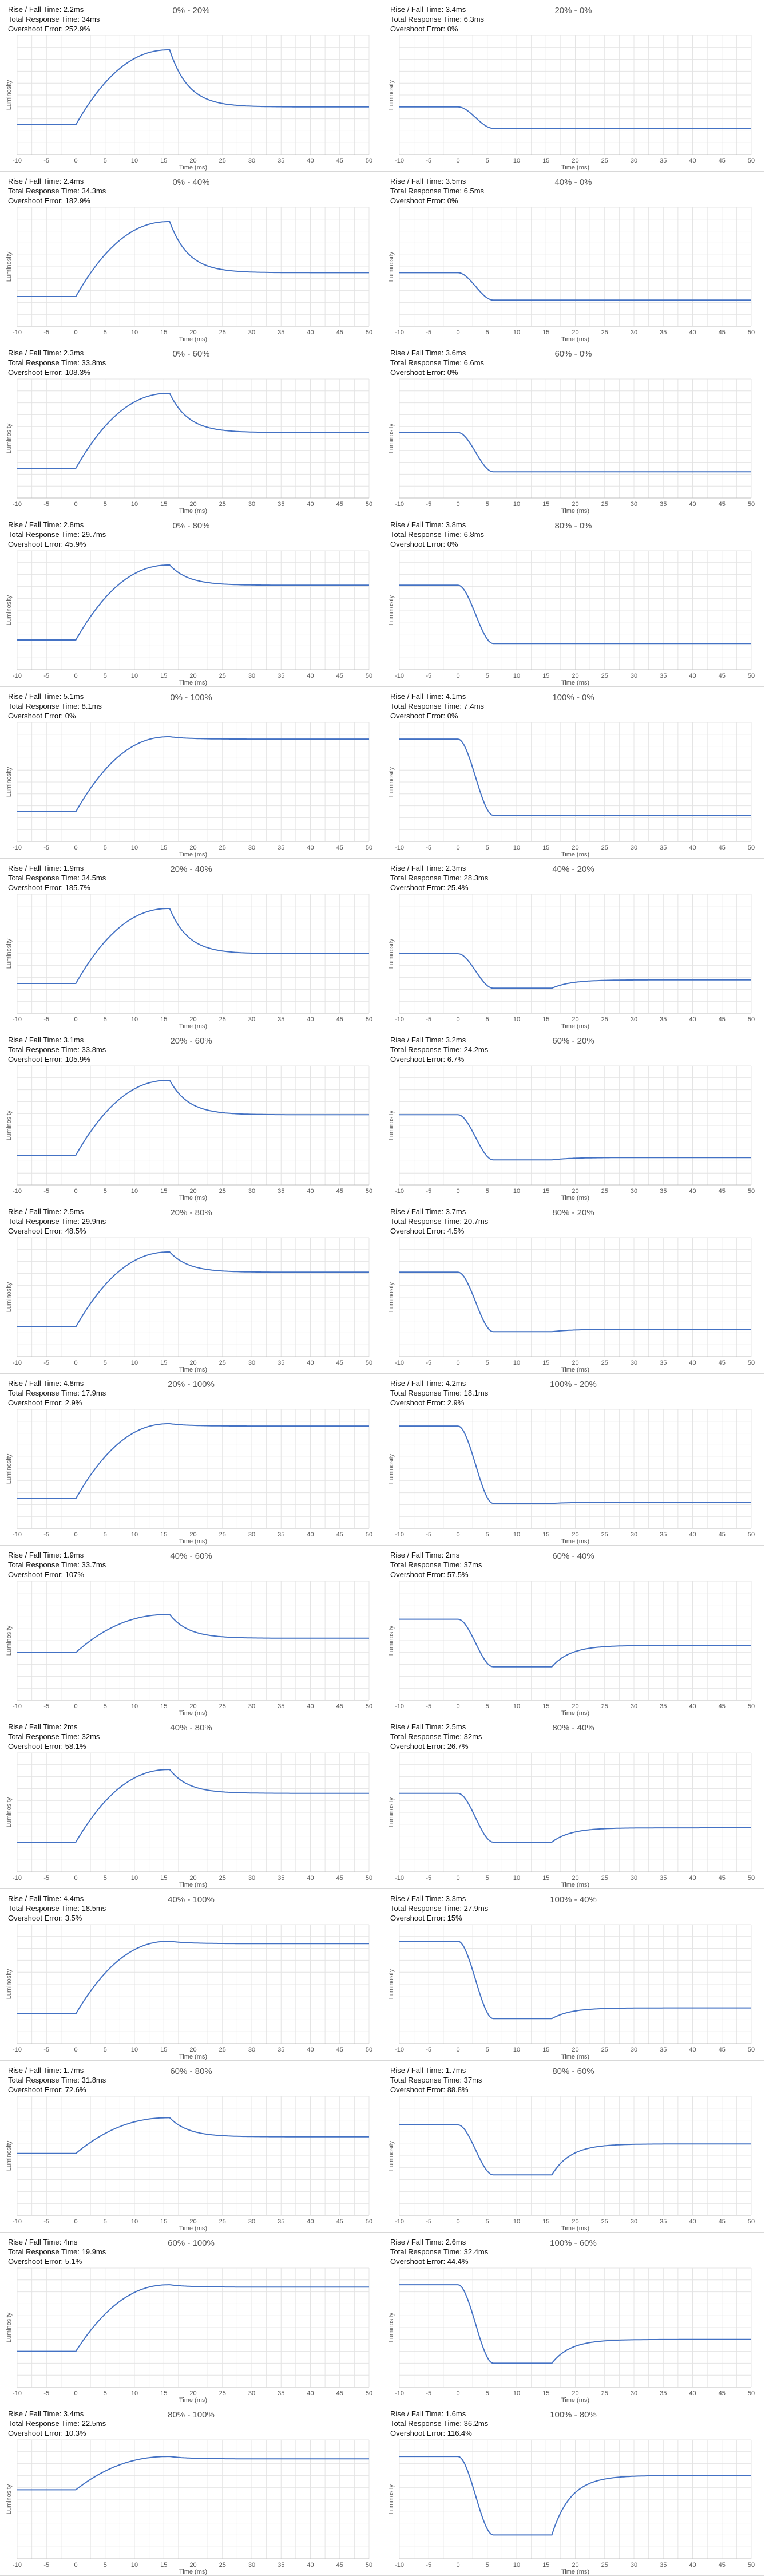 The image size is (765, 2576). I want to click on rise-fall-time-label: Rise / Fall Time: 2.2ms, so click(46, 9).